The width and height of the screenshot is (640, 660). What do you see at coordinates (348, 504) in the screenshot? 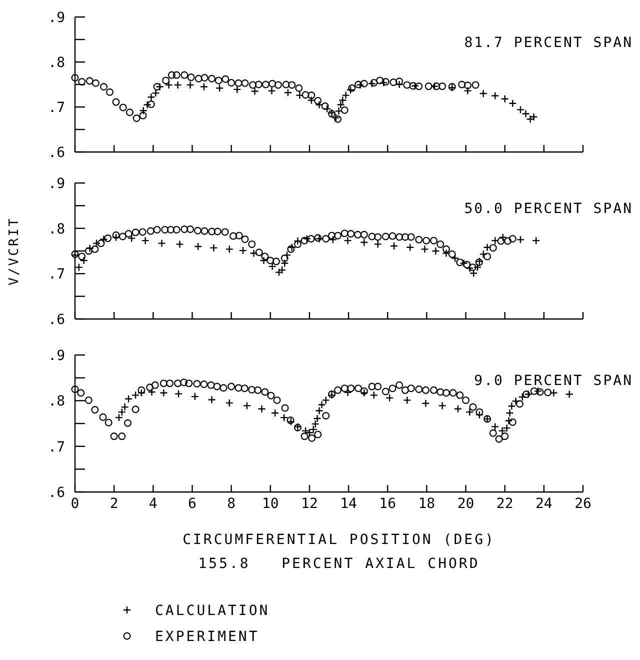
I see `x-tick-label: 14` at bounding box center [348, 504].